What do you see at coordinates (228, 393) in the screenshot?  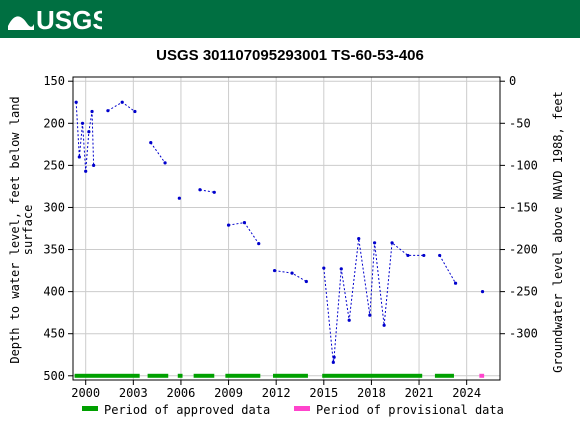 I see `x-tick-label: 2009` at bounding box center [228, 393].